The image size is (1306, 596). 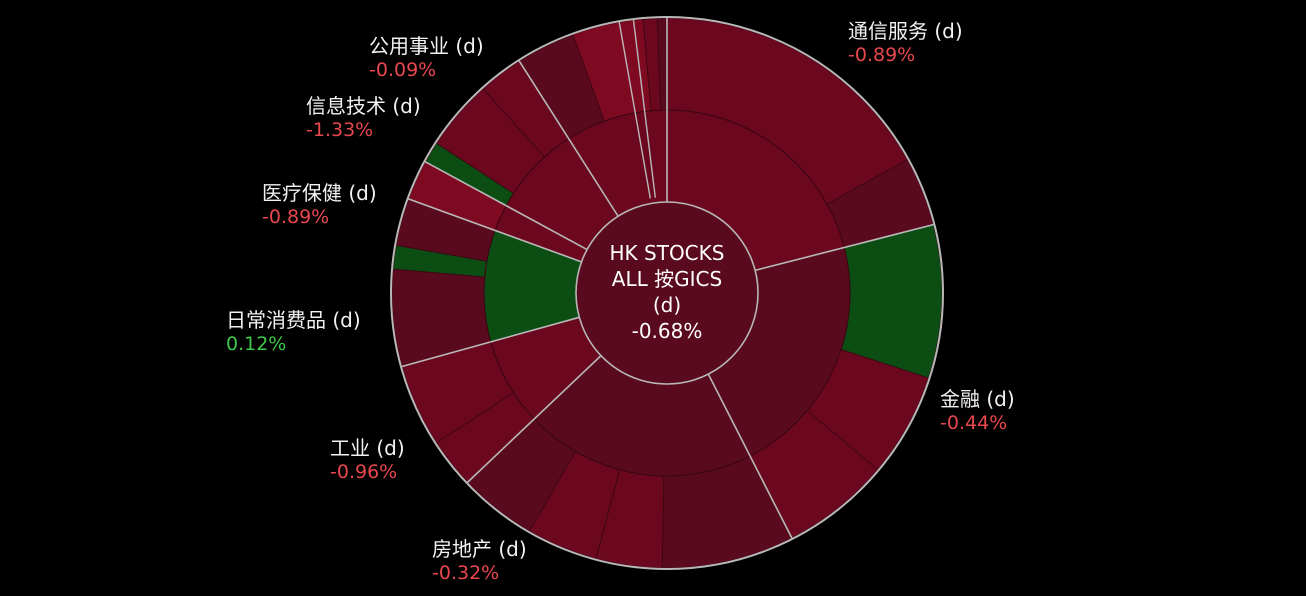 What do you see at coordinates (667, 279) in the screenshot?
I see `center-label-line-1: ALL 按GICS` at bounding box center [667, 279].